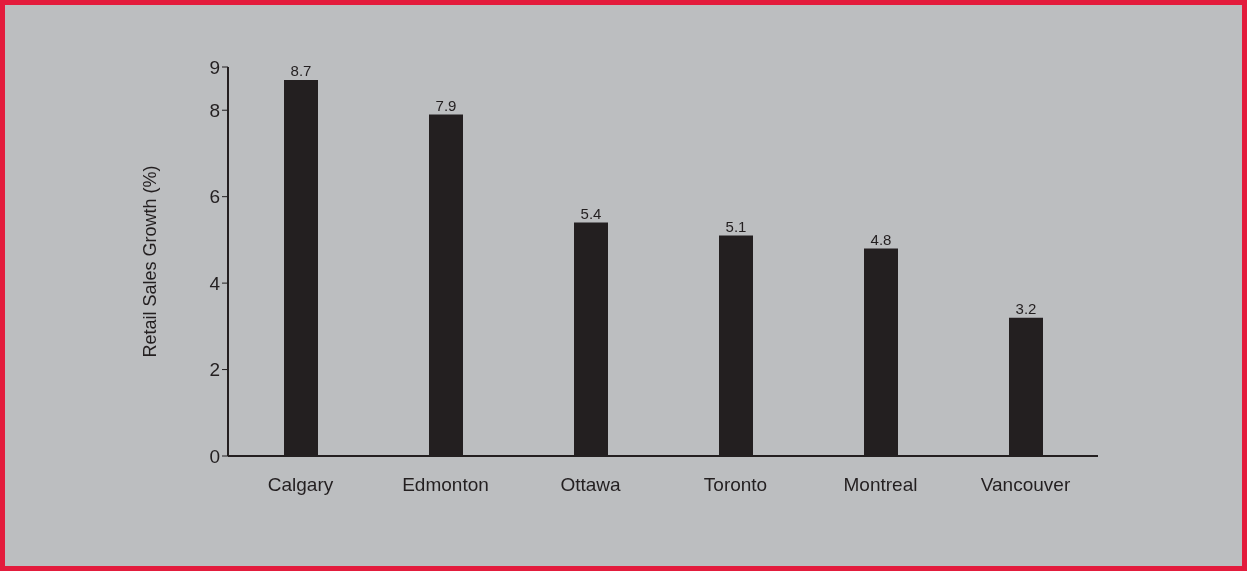  I want to click on x-tick-label: Calgary, so click(300, 485).